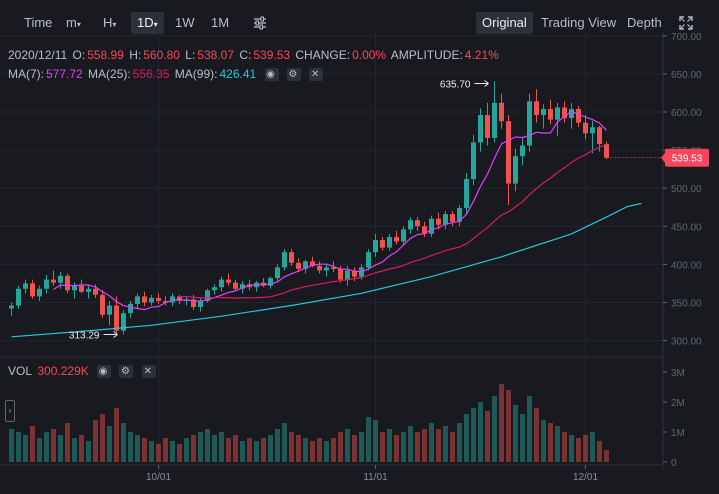 Image resolution: width=719 pixels, height=494 pixels. I want to click on ma-visibility-toggle: ◉, so click(271, 75).